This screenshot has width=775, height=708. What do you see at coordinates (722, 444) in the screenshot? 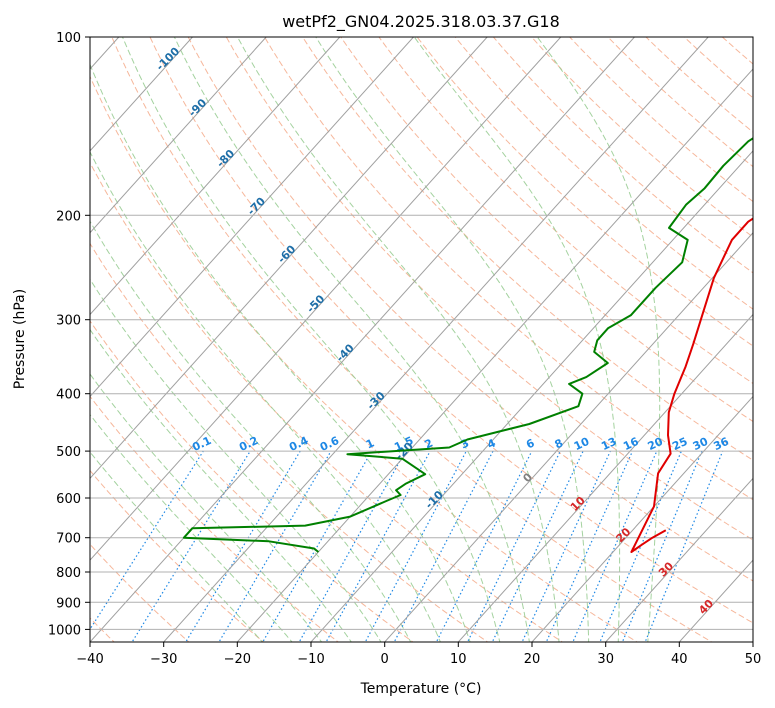
I see `mixing-ratio-label: 36` at bounding box center [722, 444].